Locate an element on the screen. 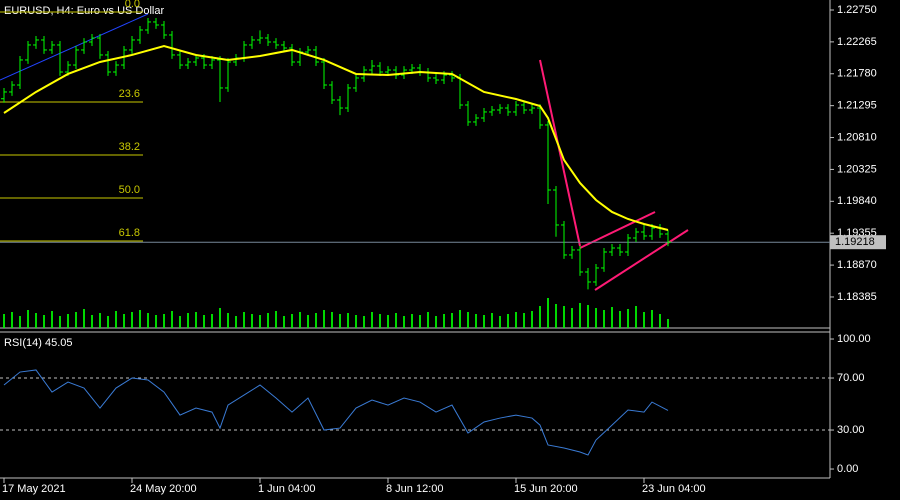 The image size is (900, 500). y-tick-label: 70.00 is located at coordinates (851, 378).